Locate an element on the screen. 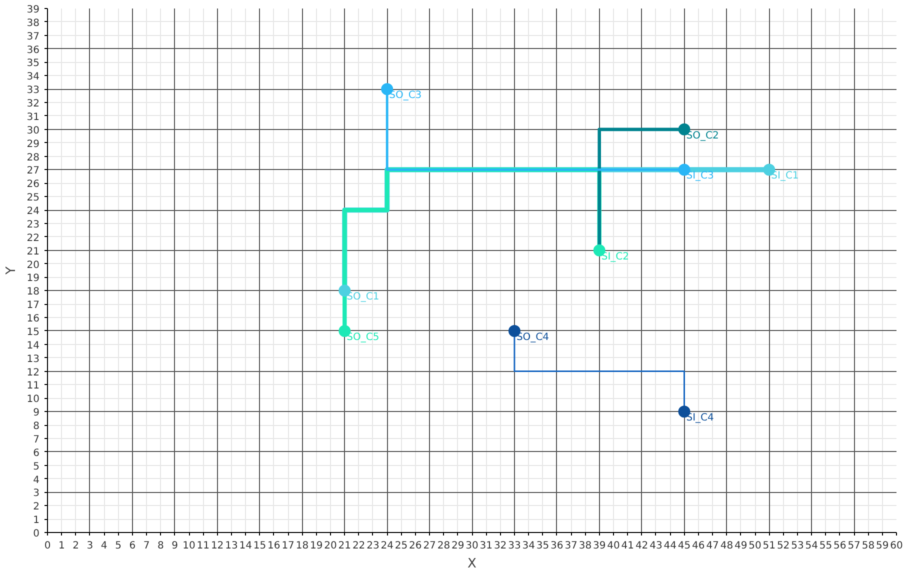  x-tick-label: 54 is located at coordinates (811, 546).